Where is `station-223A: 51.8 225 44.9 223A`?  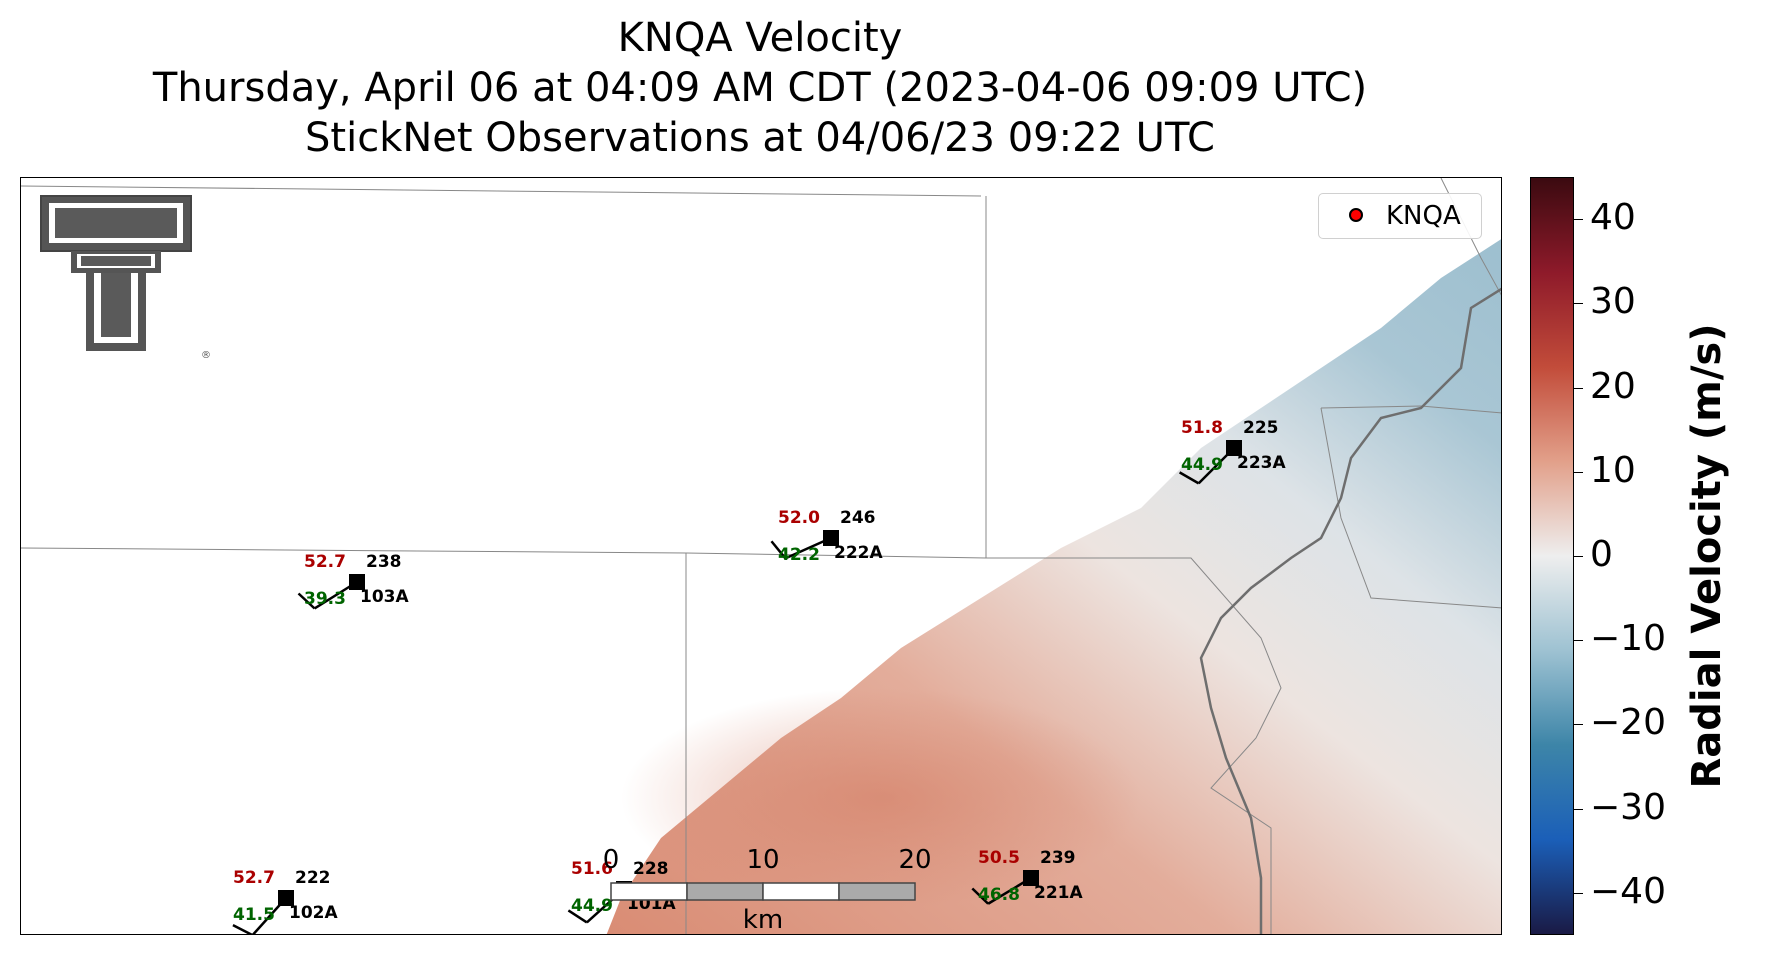 station-223A: 51.8 225 44.9 223A is located at coordinates (1232, 451).